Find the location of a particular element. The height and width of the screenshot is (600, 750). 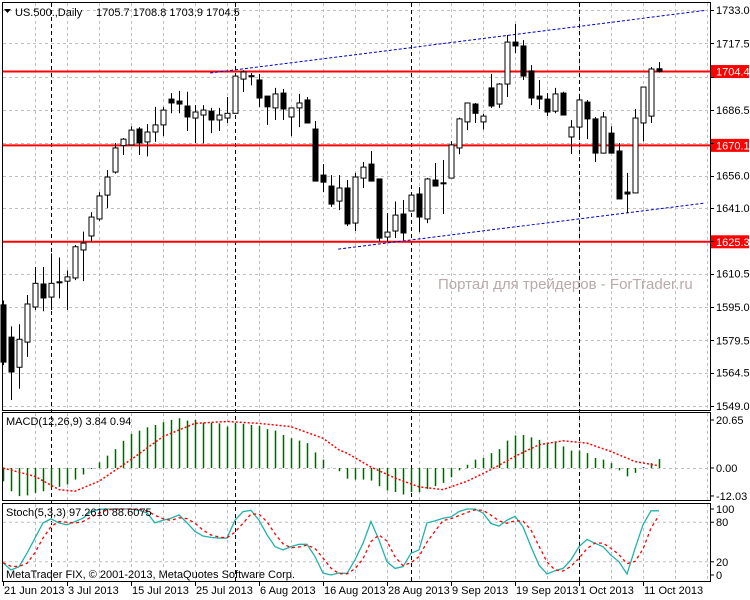

macd-signal-line is located at coordinates (331, 456).